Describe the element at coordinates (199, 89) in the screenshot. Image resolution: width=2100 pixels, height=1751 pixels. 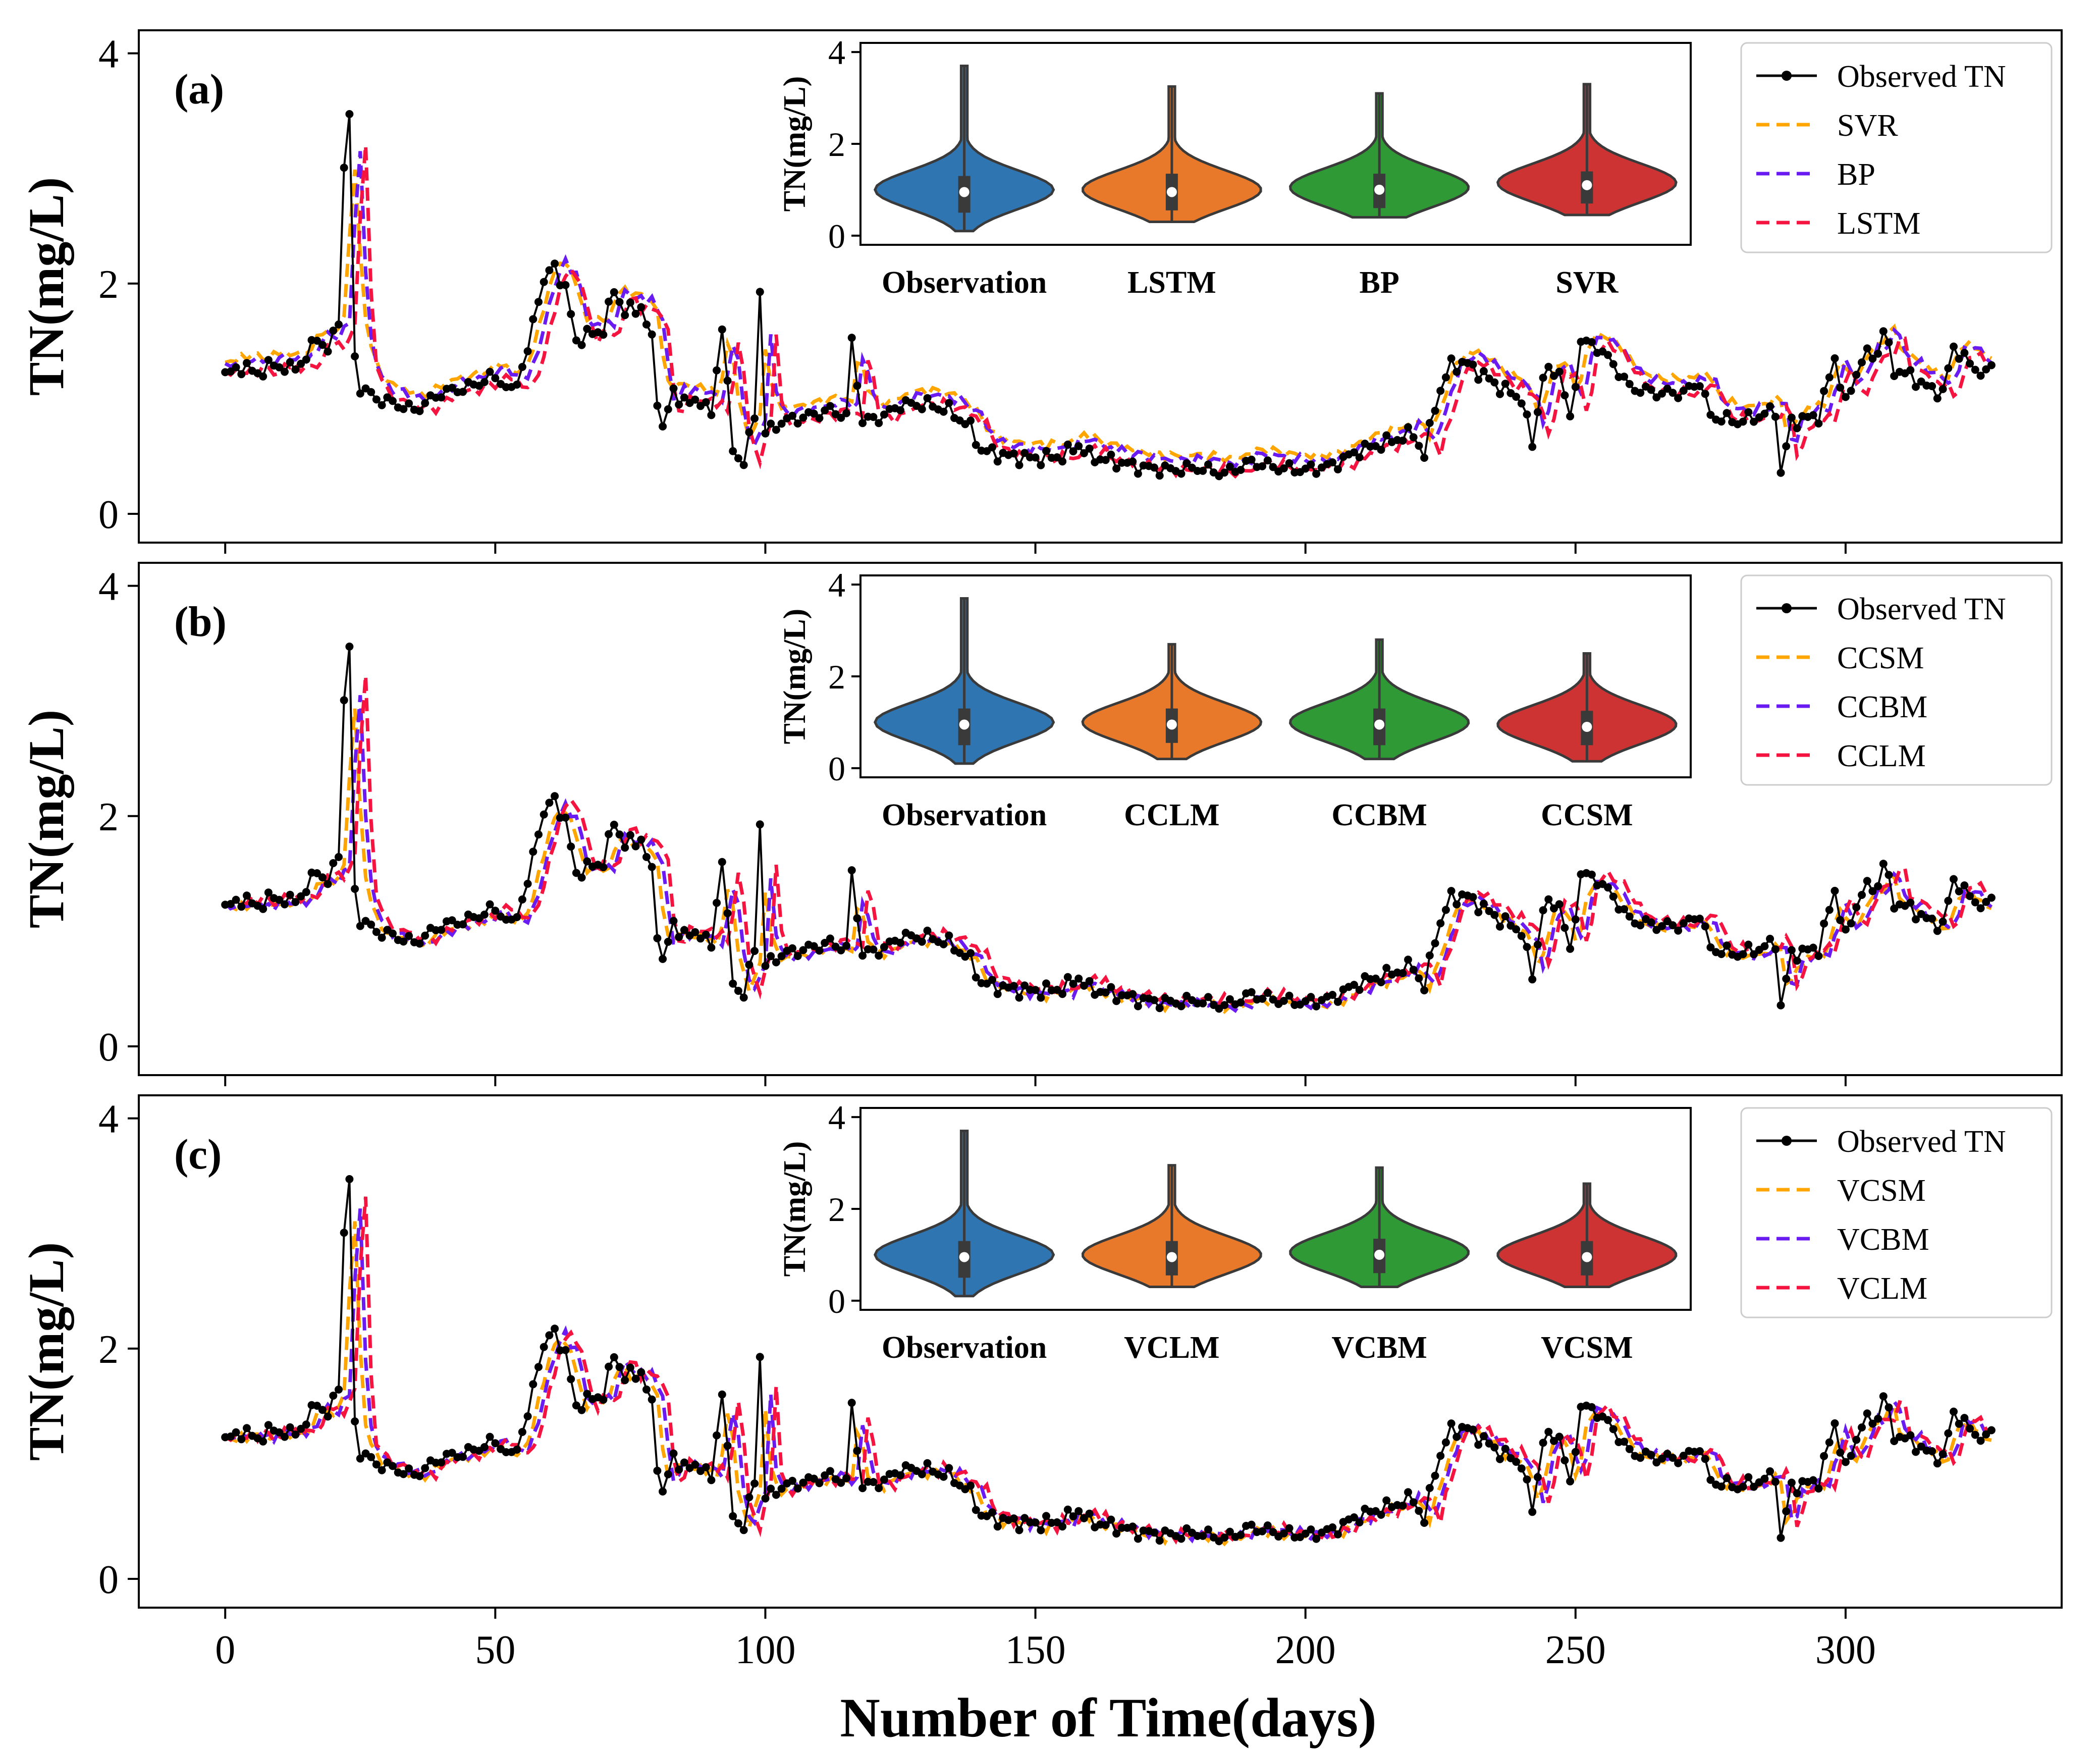
I see `panel-label: (a)` at that location.